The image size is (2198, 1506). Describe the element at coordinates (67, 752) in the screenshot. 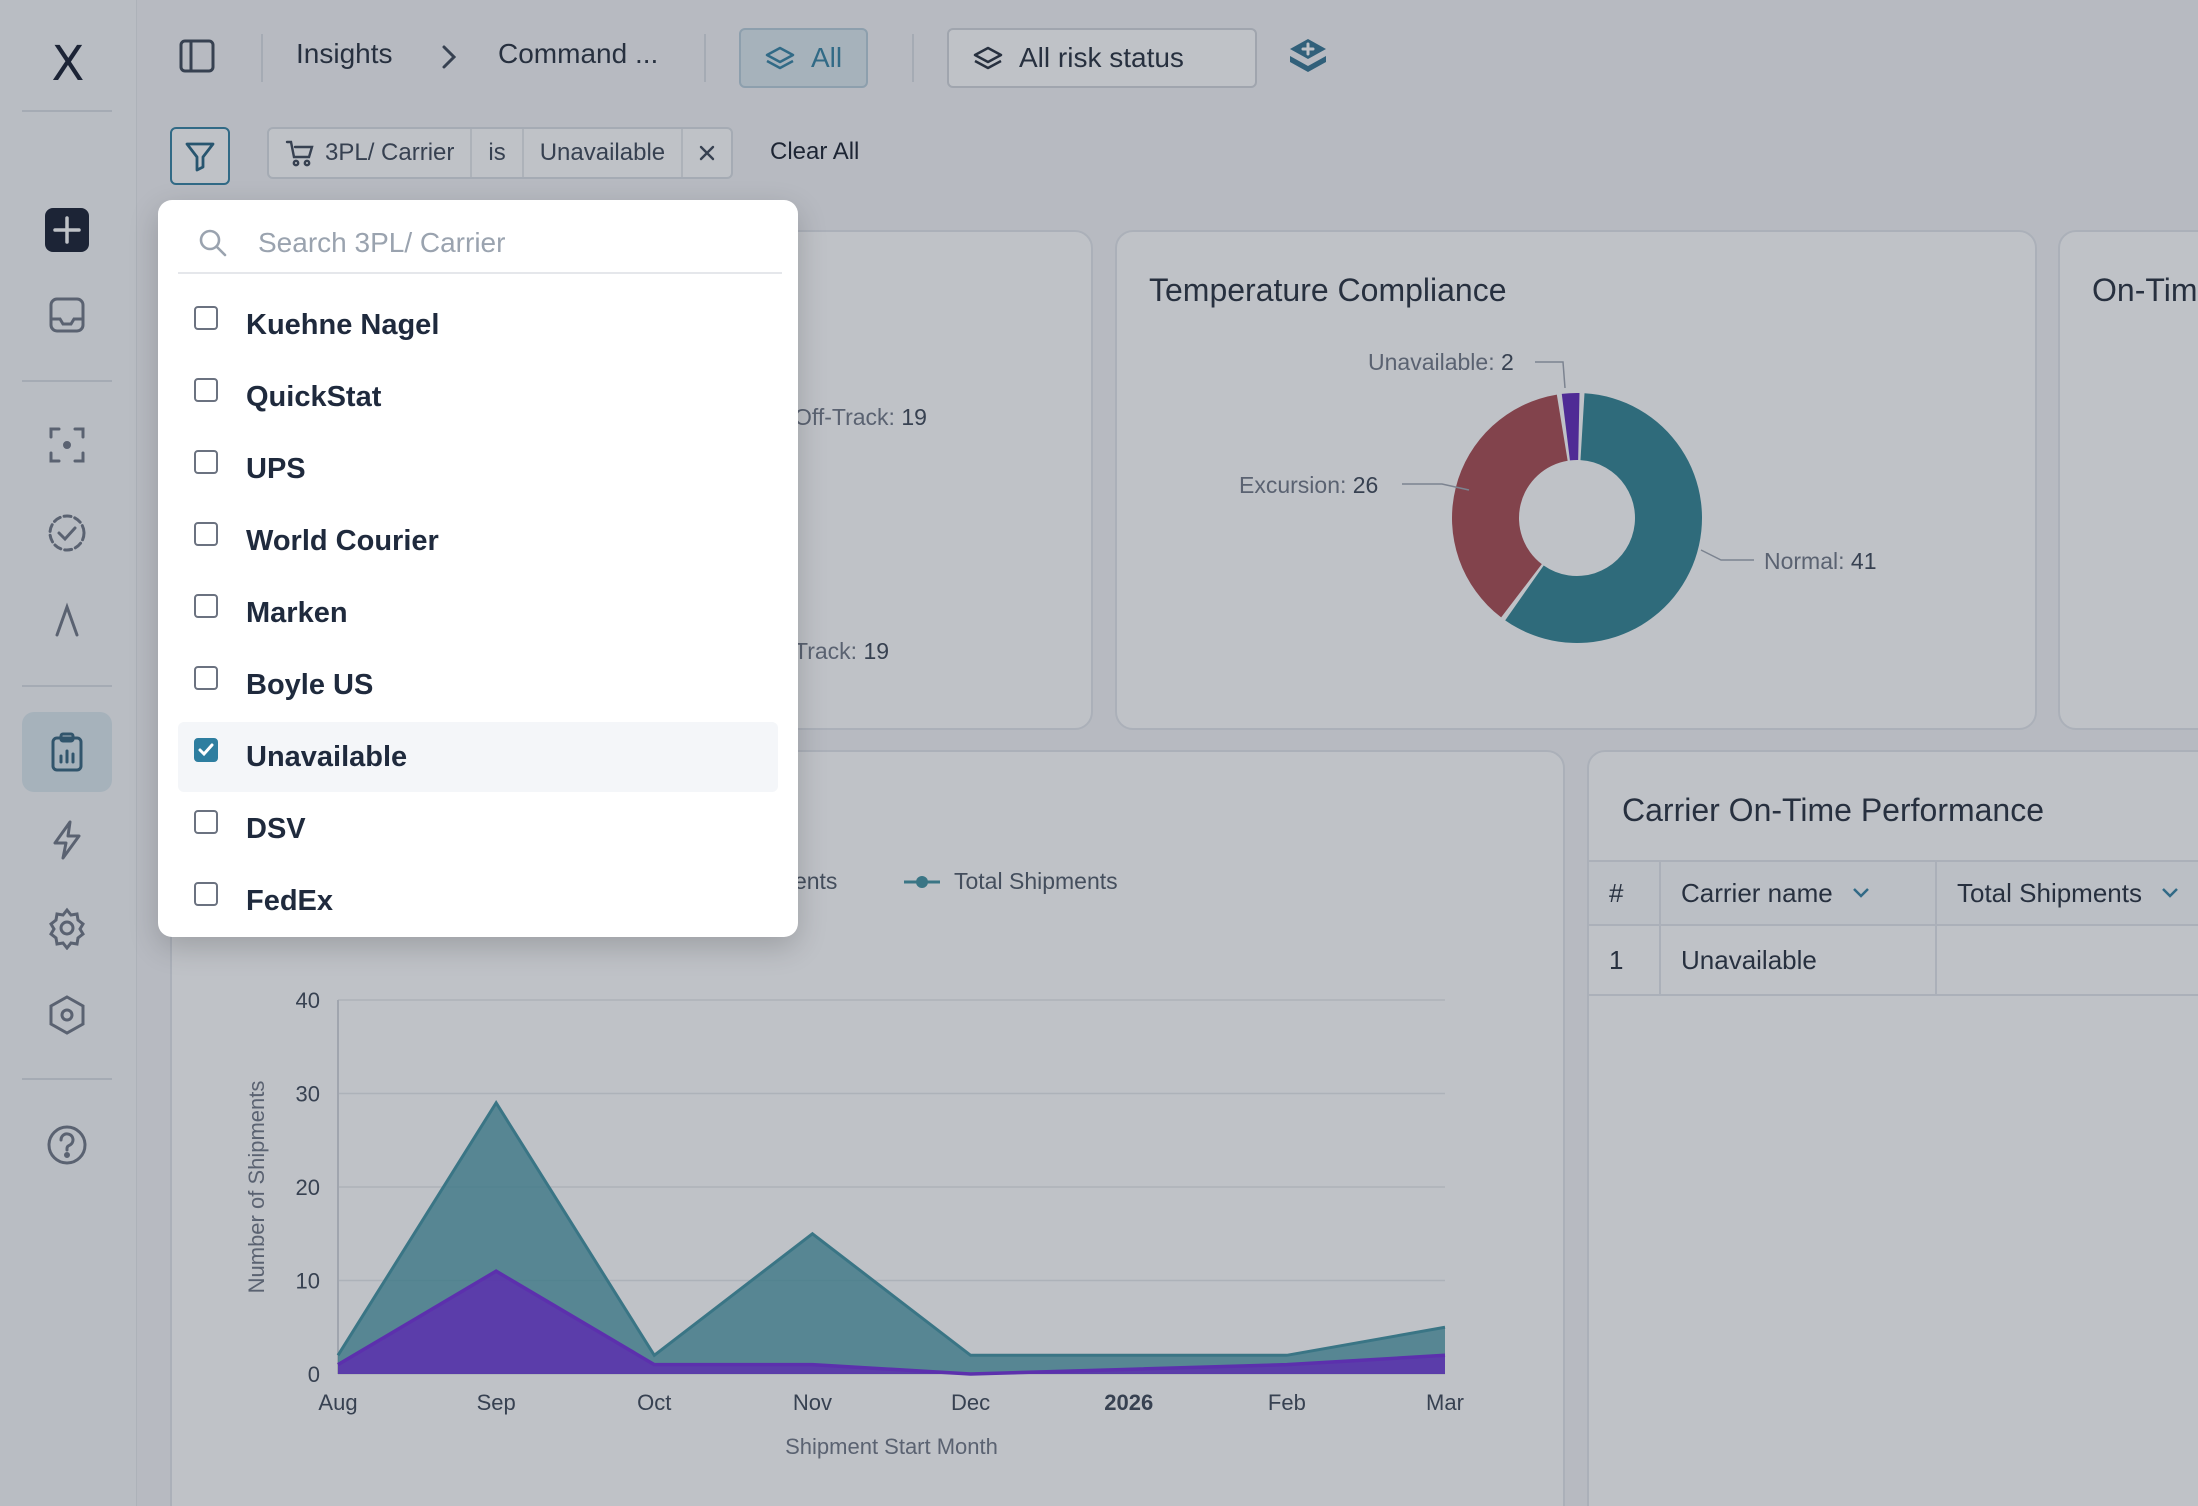

I see `reports-button` at that location.